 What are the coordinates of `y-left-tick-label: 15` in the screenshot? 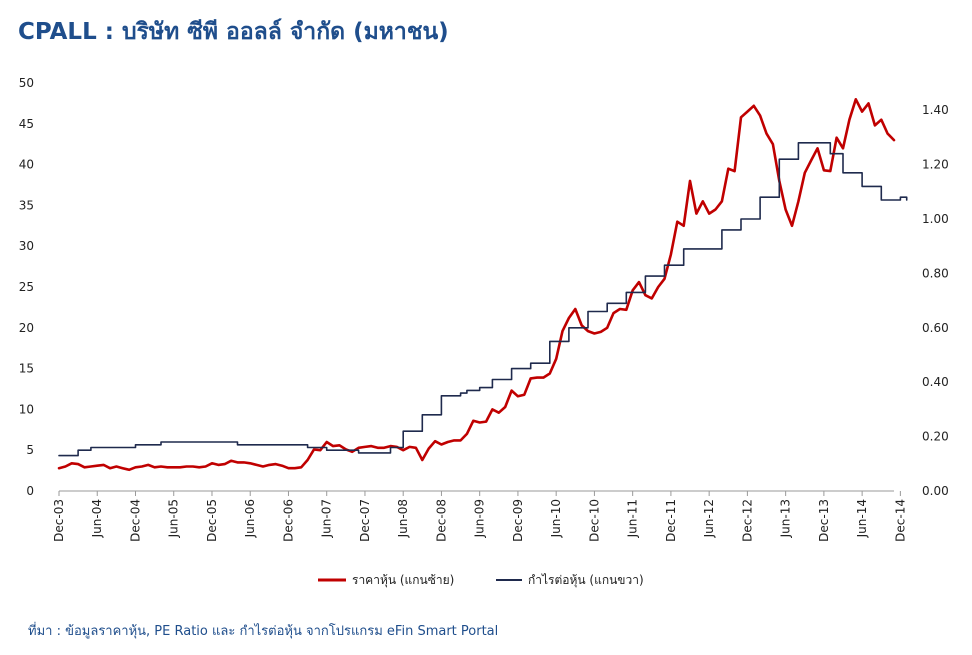 It's located at (26, 369).